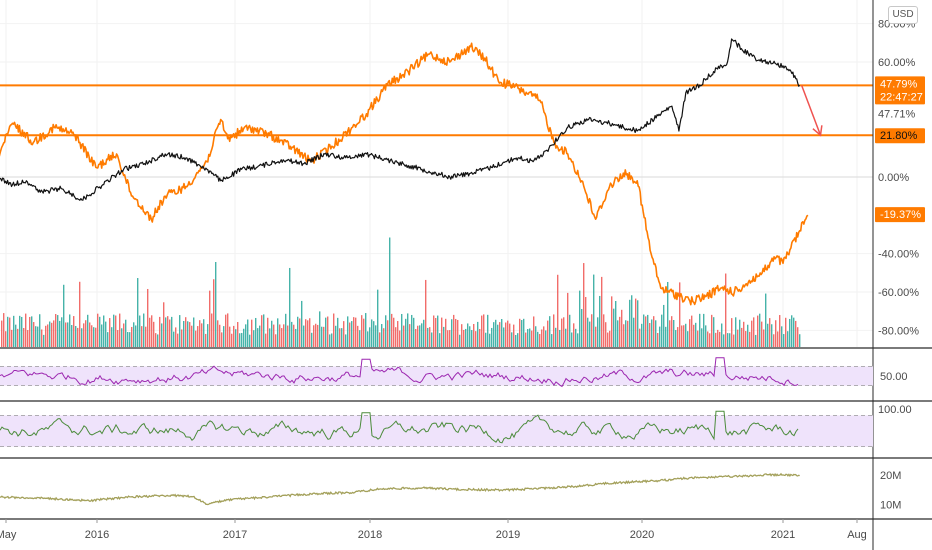 This screenshot has height=550, width=932. Describe the element at coordinates (903, 15) in the screenshot. I see `currency-badge: USD` at that location.